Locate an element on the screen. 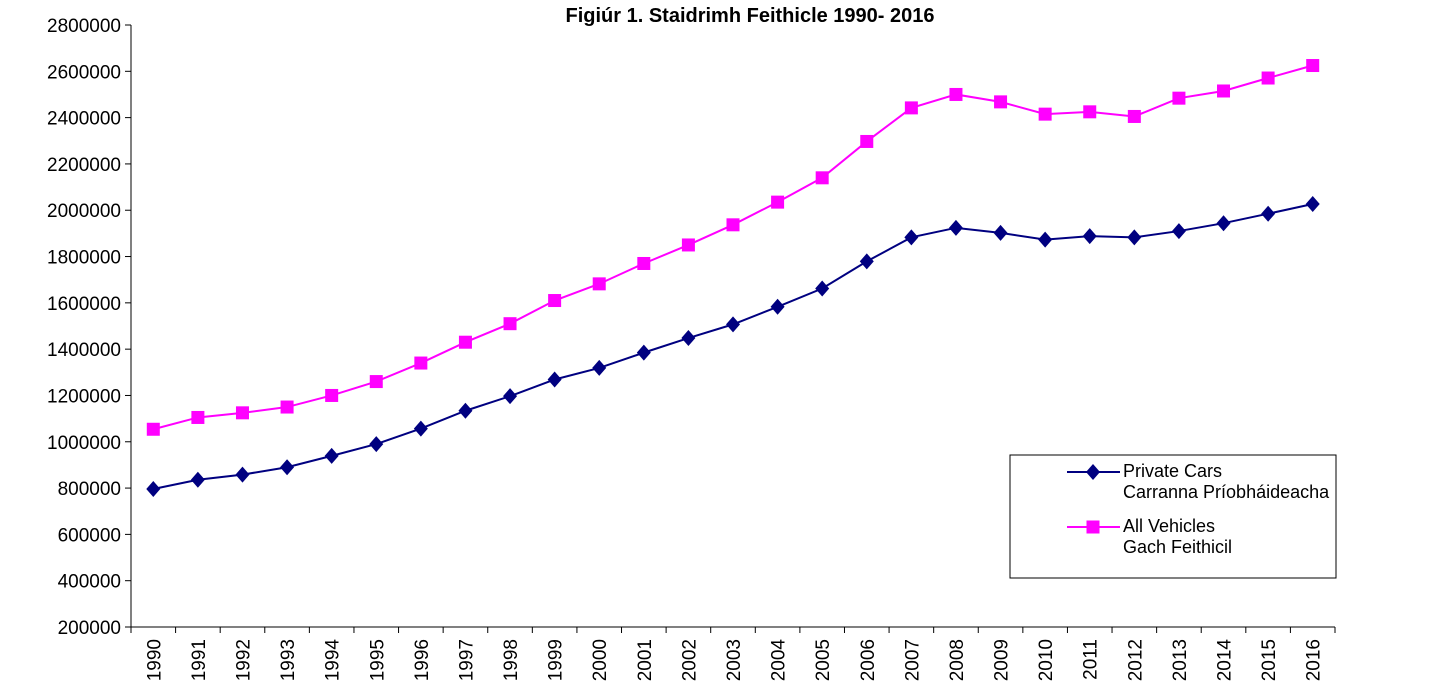 The height and width of the screenshot is (697, 1448). x-tick-label: 1997 is located at coordinates (466, 660).